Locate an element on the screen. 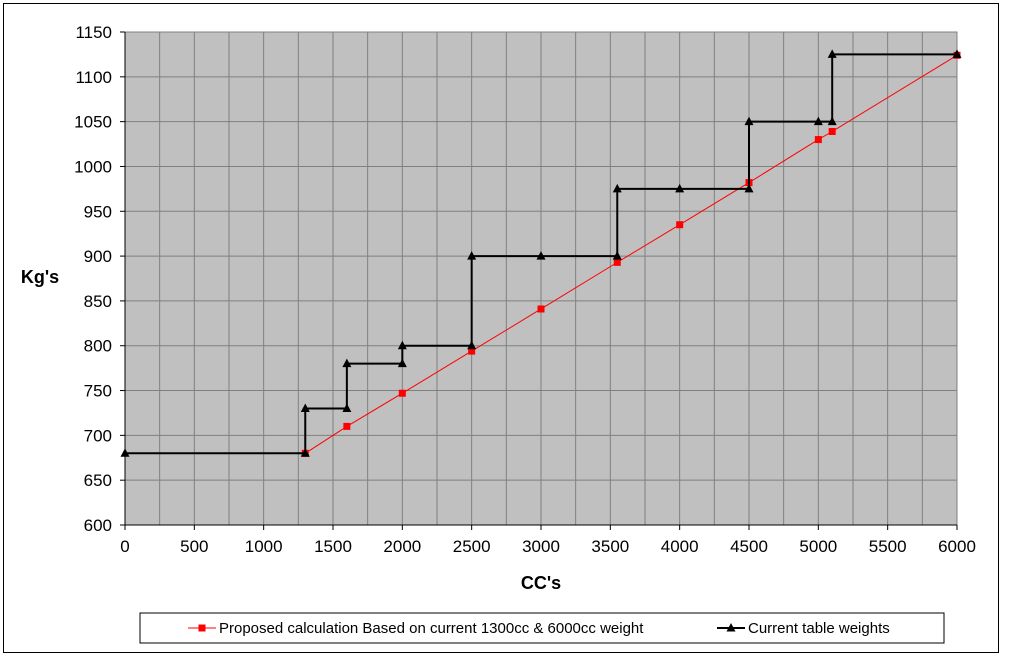 This screenshot has height=667, width=1012. y-tick-label: 850 is located at coordinates (98, 301).